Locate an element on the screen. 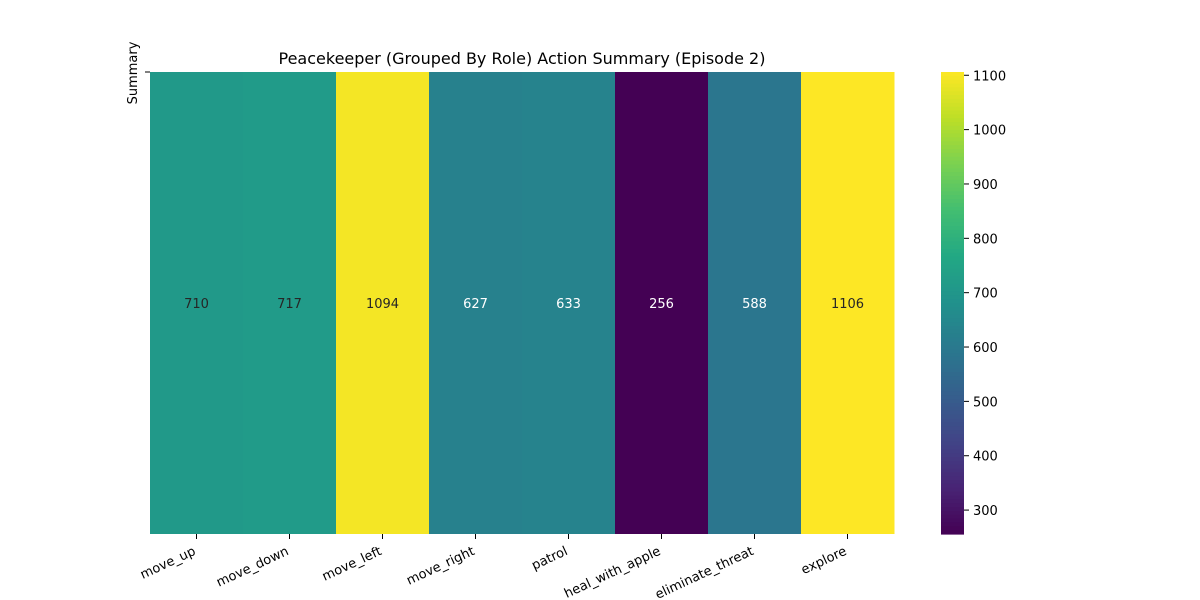  cell-value-label: 1106 is located at coordinates (847, 304).